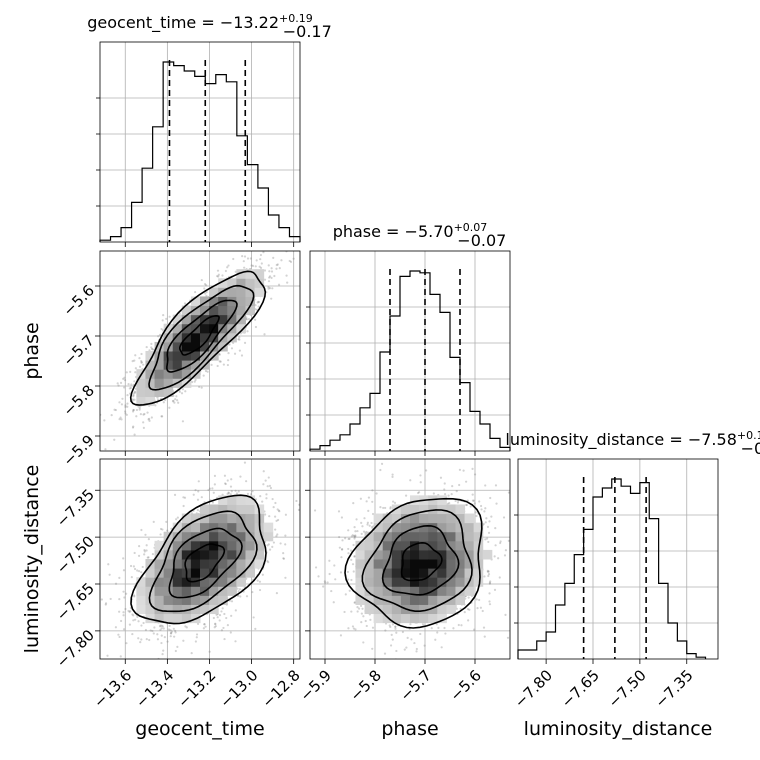 This screenshot has width=760, height=760. Describe the element at coordinates (112, 688) in the screenshot. I see `x-tick-label: −13.6` at that location.